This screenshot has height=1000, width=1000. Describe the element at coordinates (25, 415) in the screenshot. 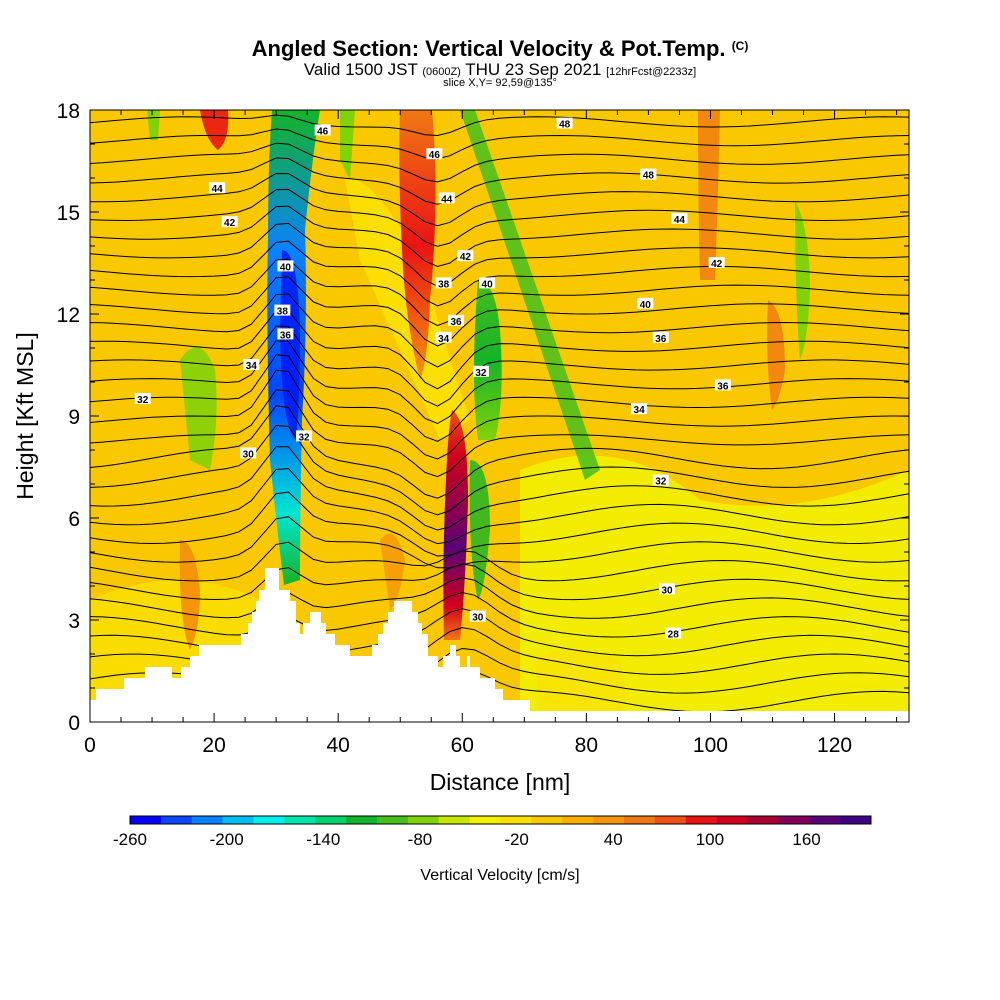

I see `y-axis-label: Height [Kft MSL]` at that location.